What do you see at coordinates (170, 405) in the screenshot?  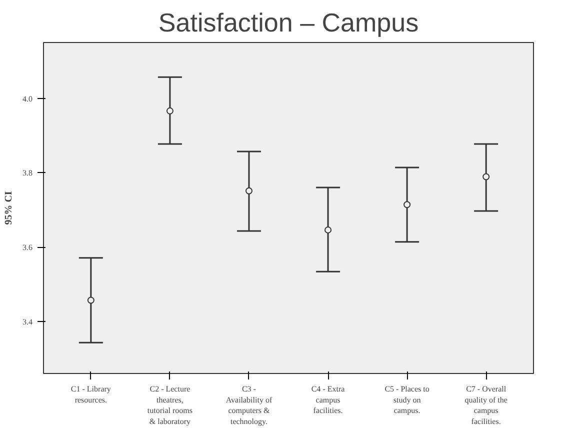 I see `x-tick-label: C2 - Lecture theatres, tutorial rooms & laboratory` at bounding box center [170, 405].